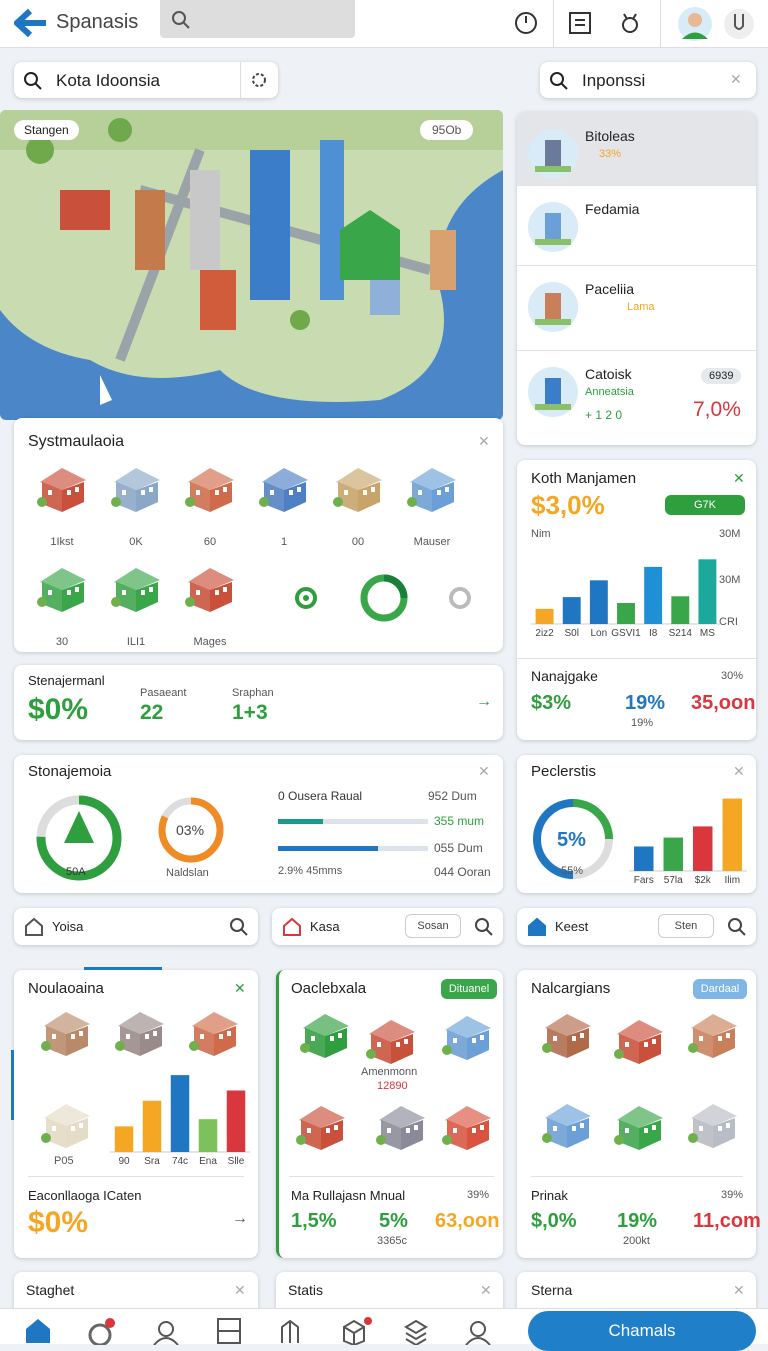  Describe the element at coordinates (571, 840) in the screenshot. I see `ring-value: 5%` at that location.